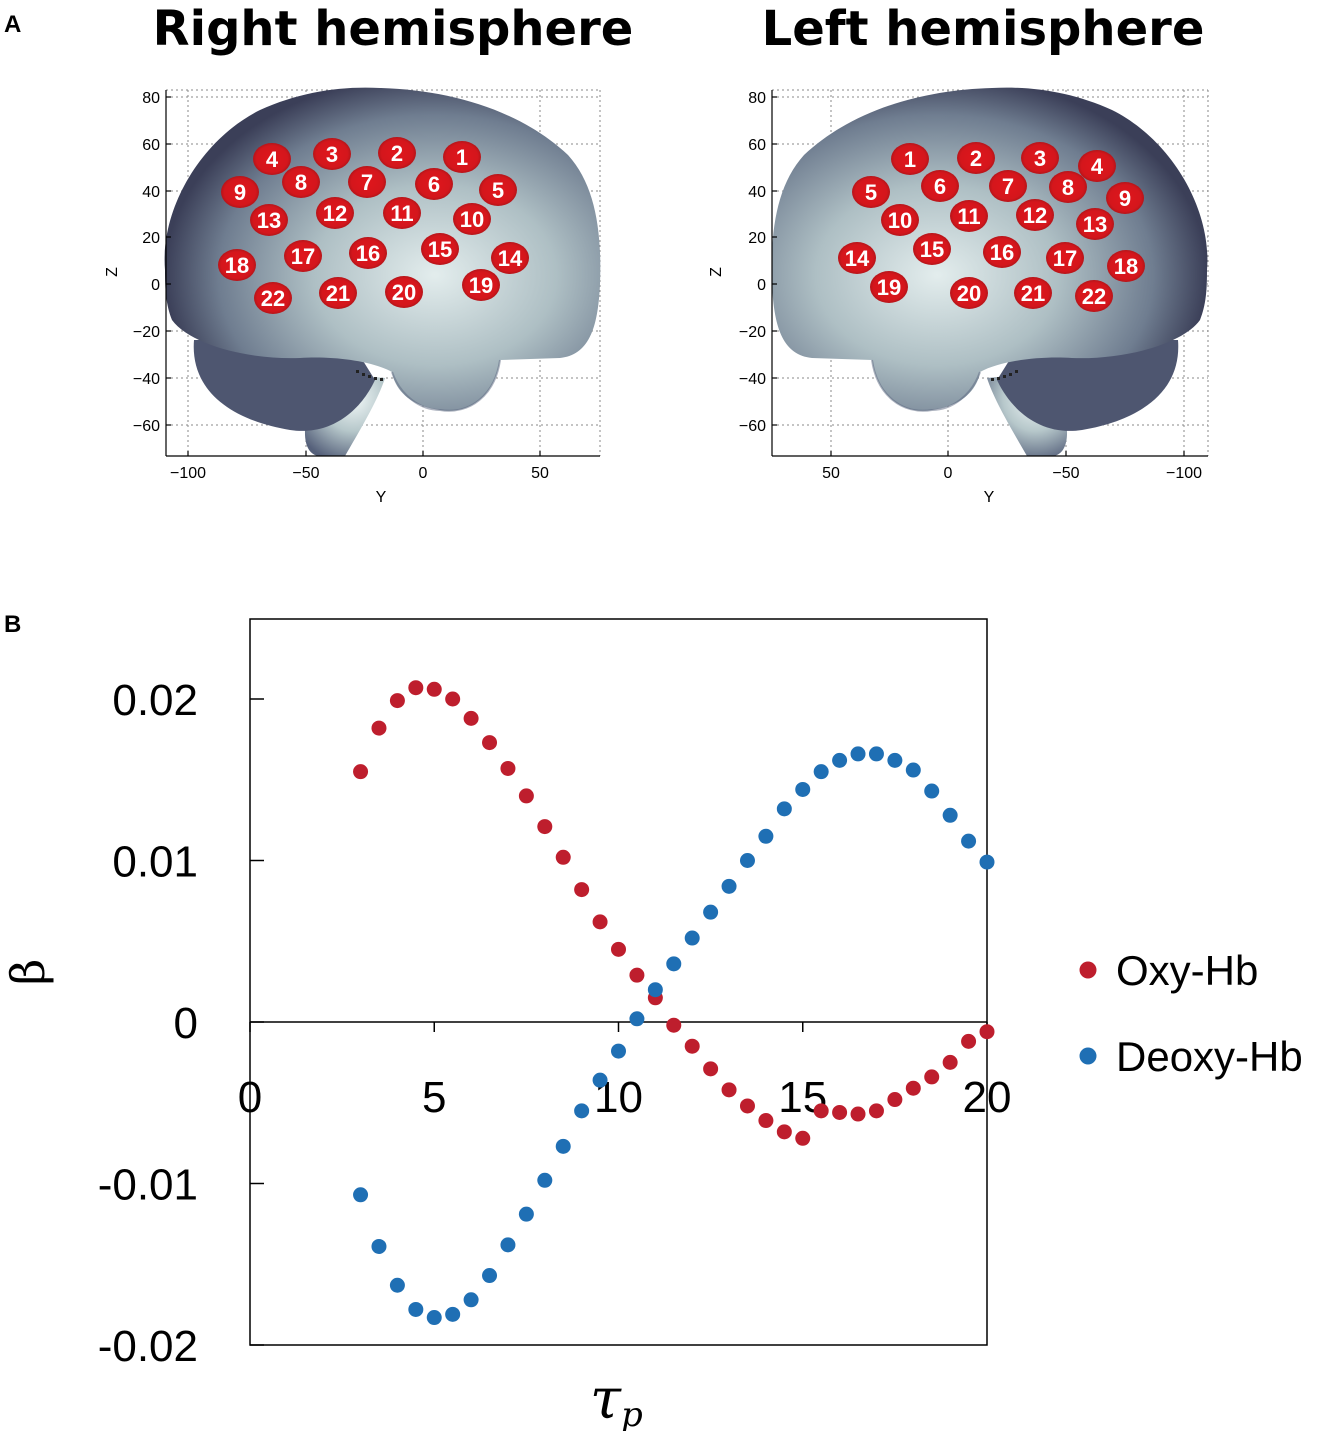 The height and width of the screenshot is (1431, 1342). Describe the element at coordinates (155, 285) in the screenshot. I see `right-ytick-4: 0` at that location.